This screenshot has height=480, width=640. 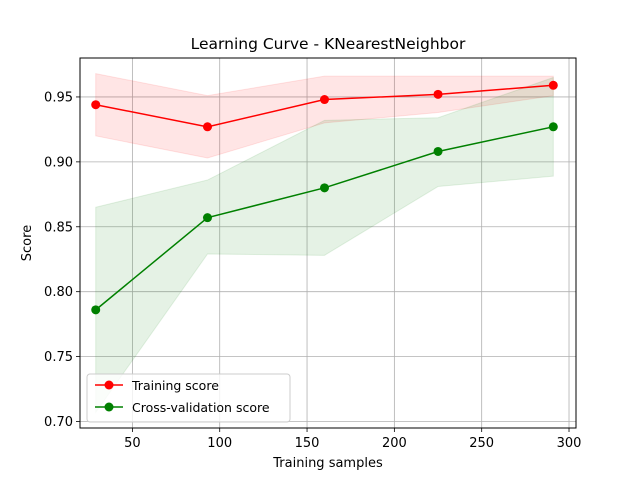 I want to click on y-axis-label: Score, so click(x=27, y=243).